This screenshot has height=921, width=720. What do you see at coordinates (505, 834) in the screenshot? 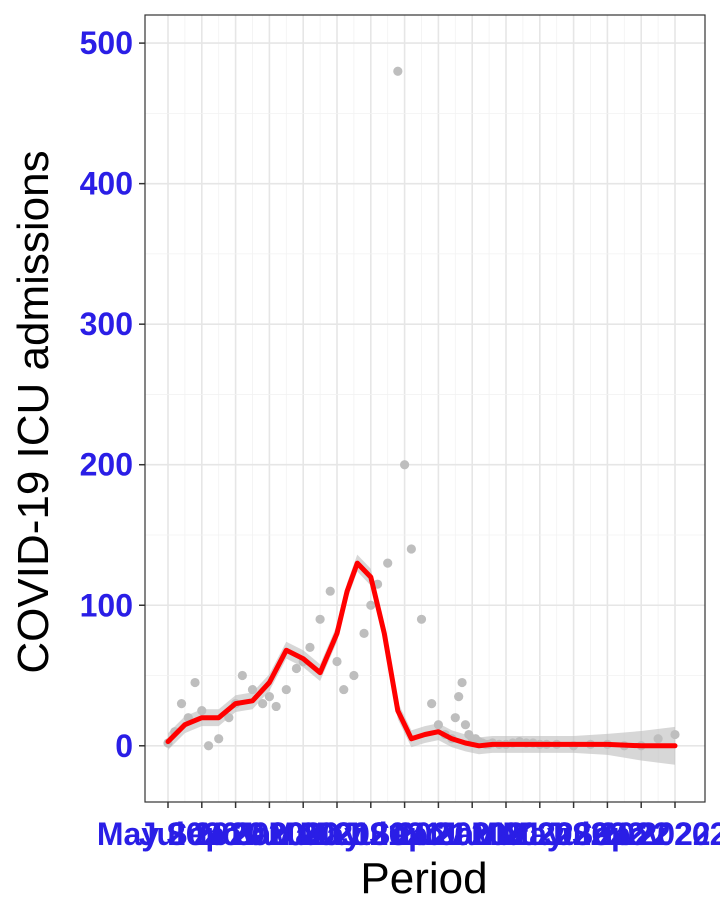
I see `x-tick-label: Jan 2022` at bounding box center [505, 834].